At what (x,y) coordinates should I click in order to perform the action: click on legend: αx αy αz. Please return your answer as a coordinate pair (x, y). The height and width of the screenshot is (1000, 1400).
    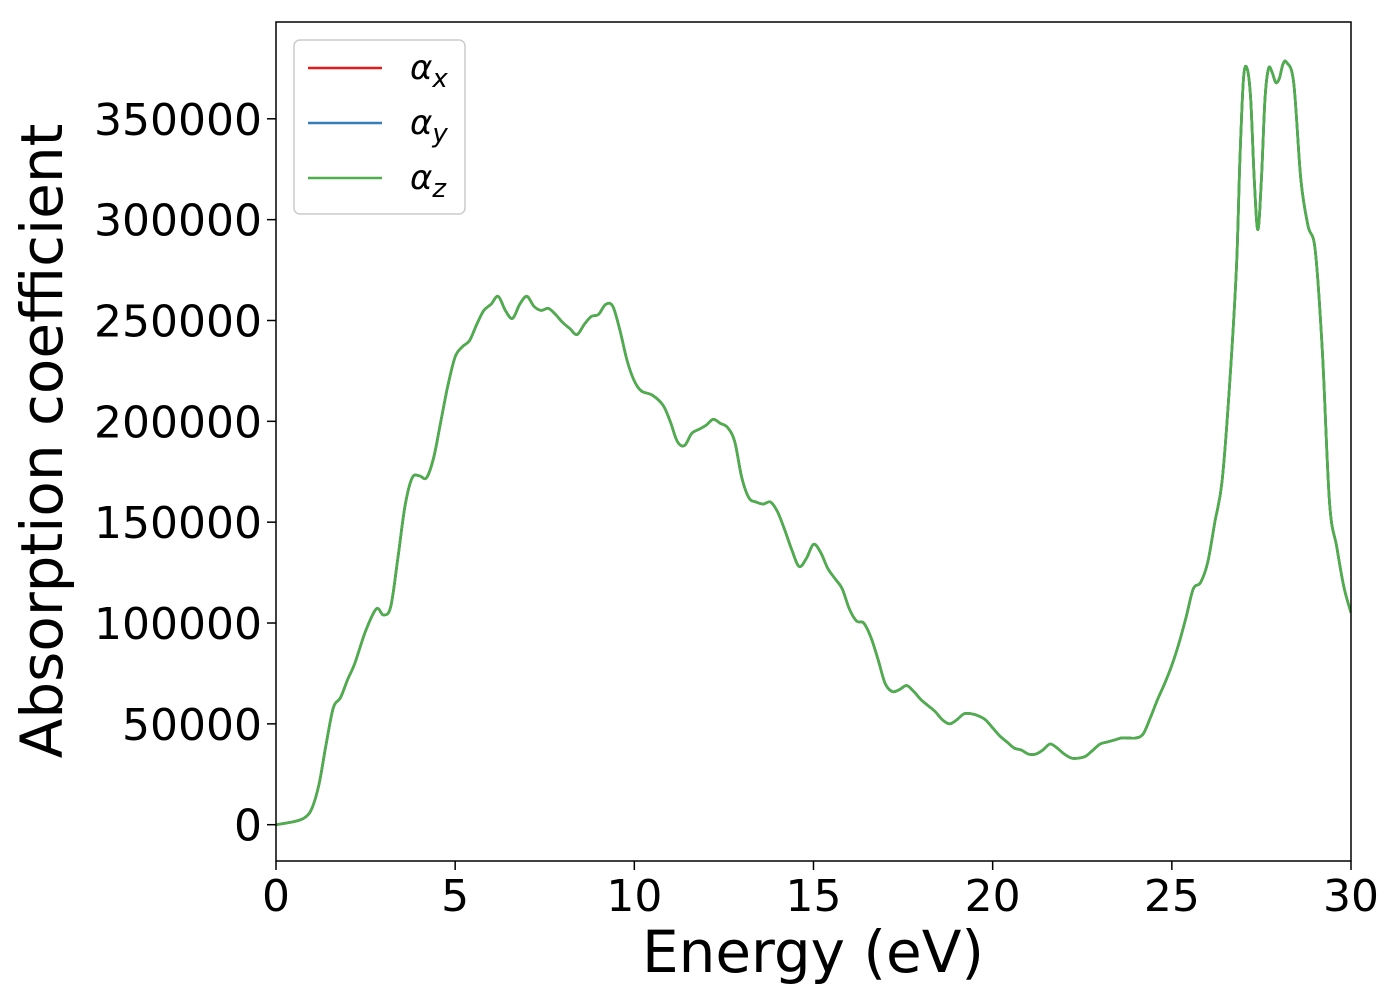
    Looking at the image, I should click on (379, 127).